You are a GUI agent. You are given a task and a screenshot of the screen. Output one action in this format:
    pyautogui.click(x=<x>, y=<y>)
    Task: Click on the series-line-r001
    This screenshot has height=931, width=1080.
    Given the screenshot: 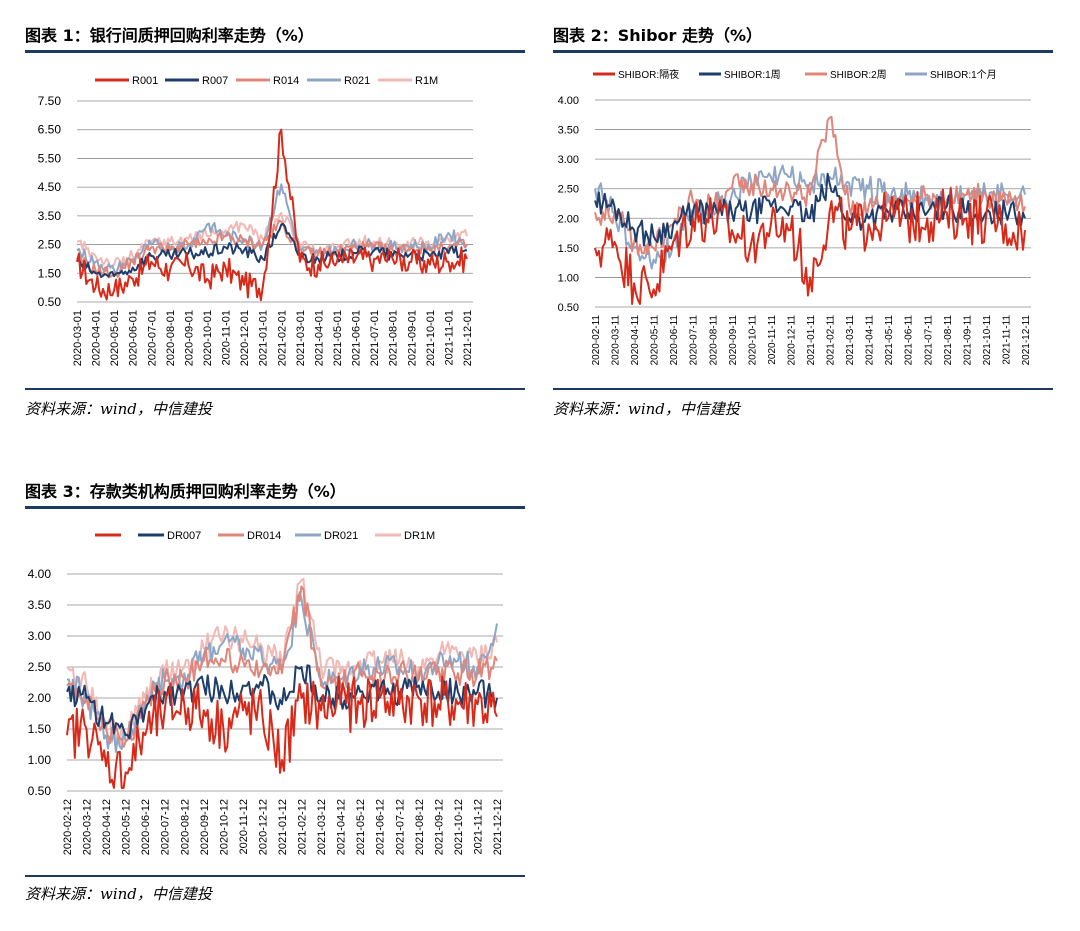 What is the action you would take?
    pyautogui.click(x=272, y=215)
    